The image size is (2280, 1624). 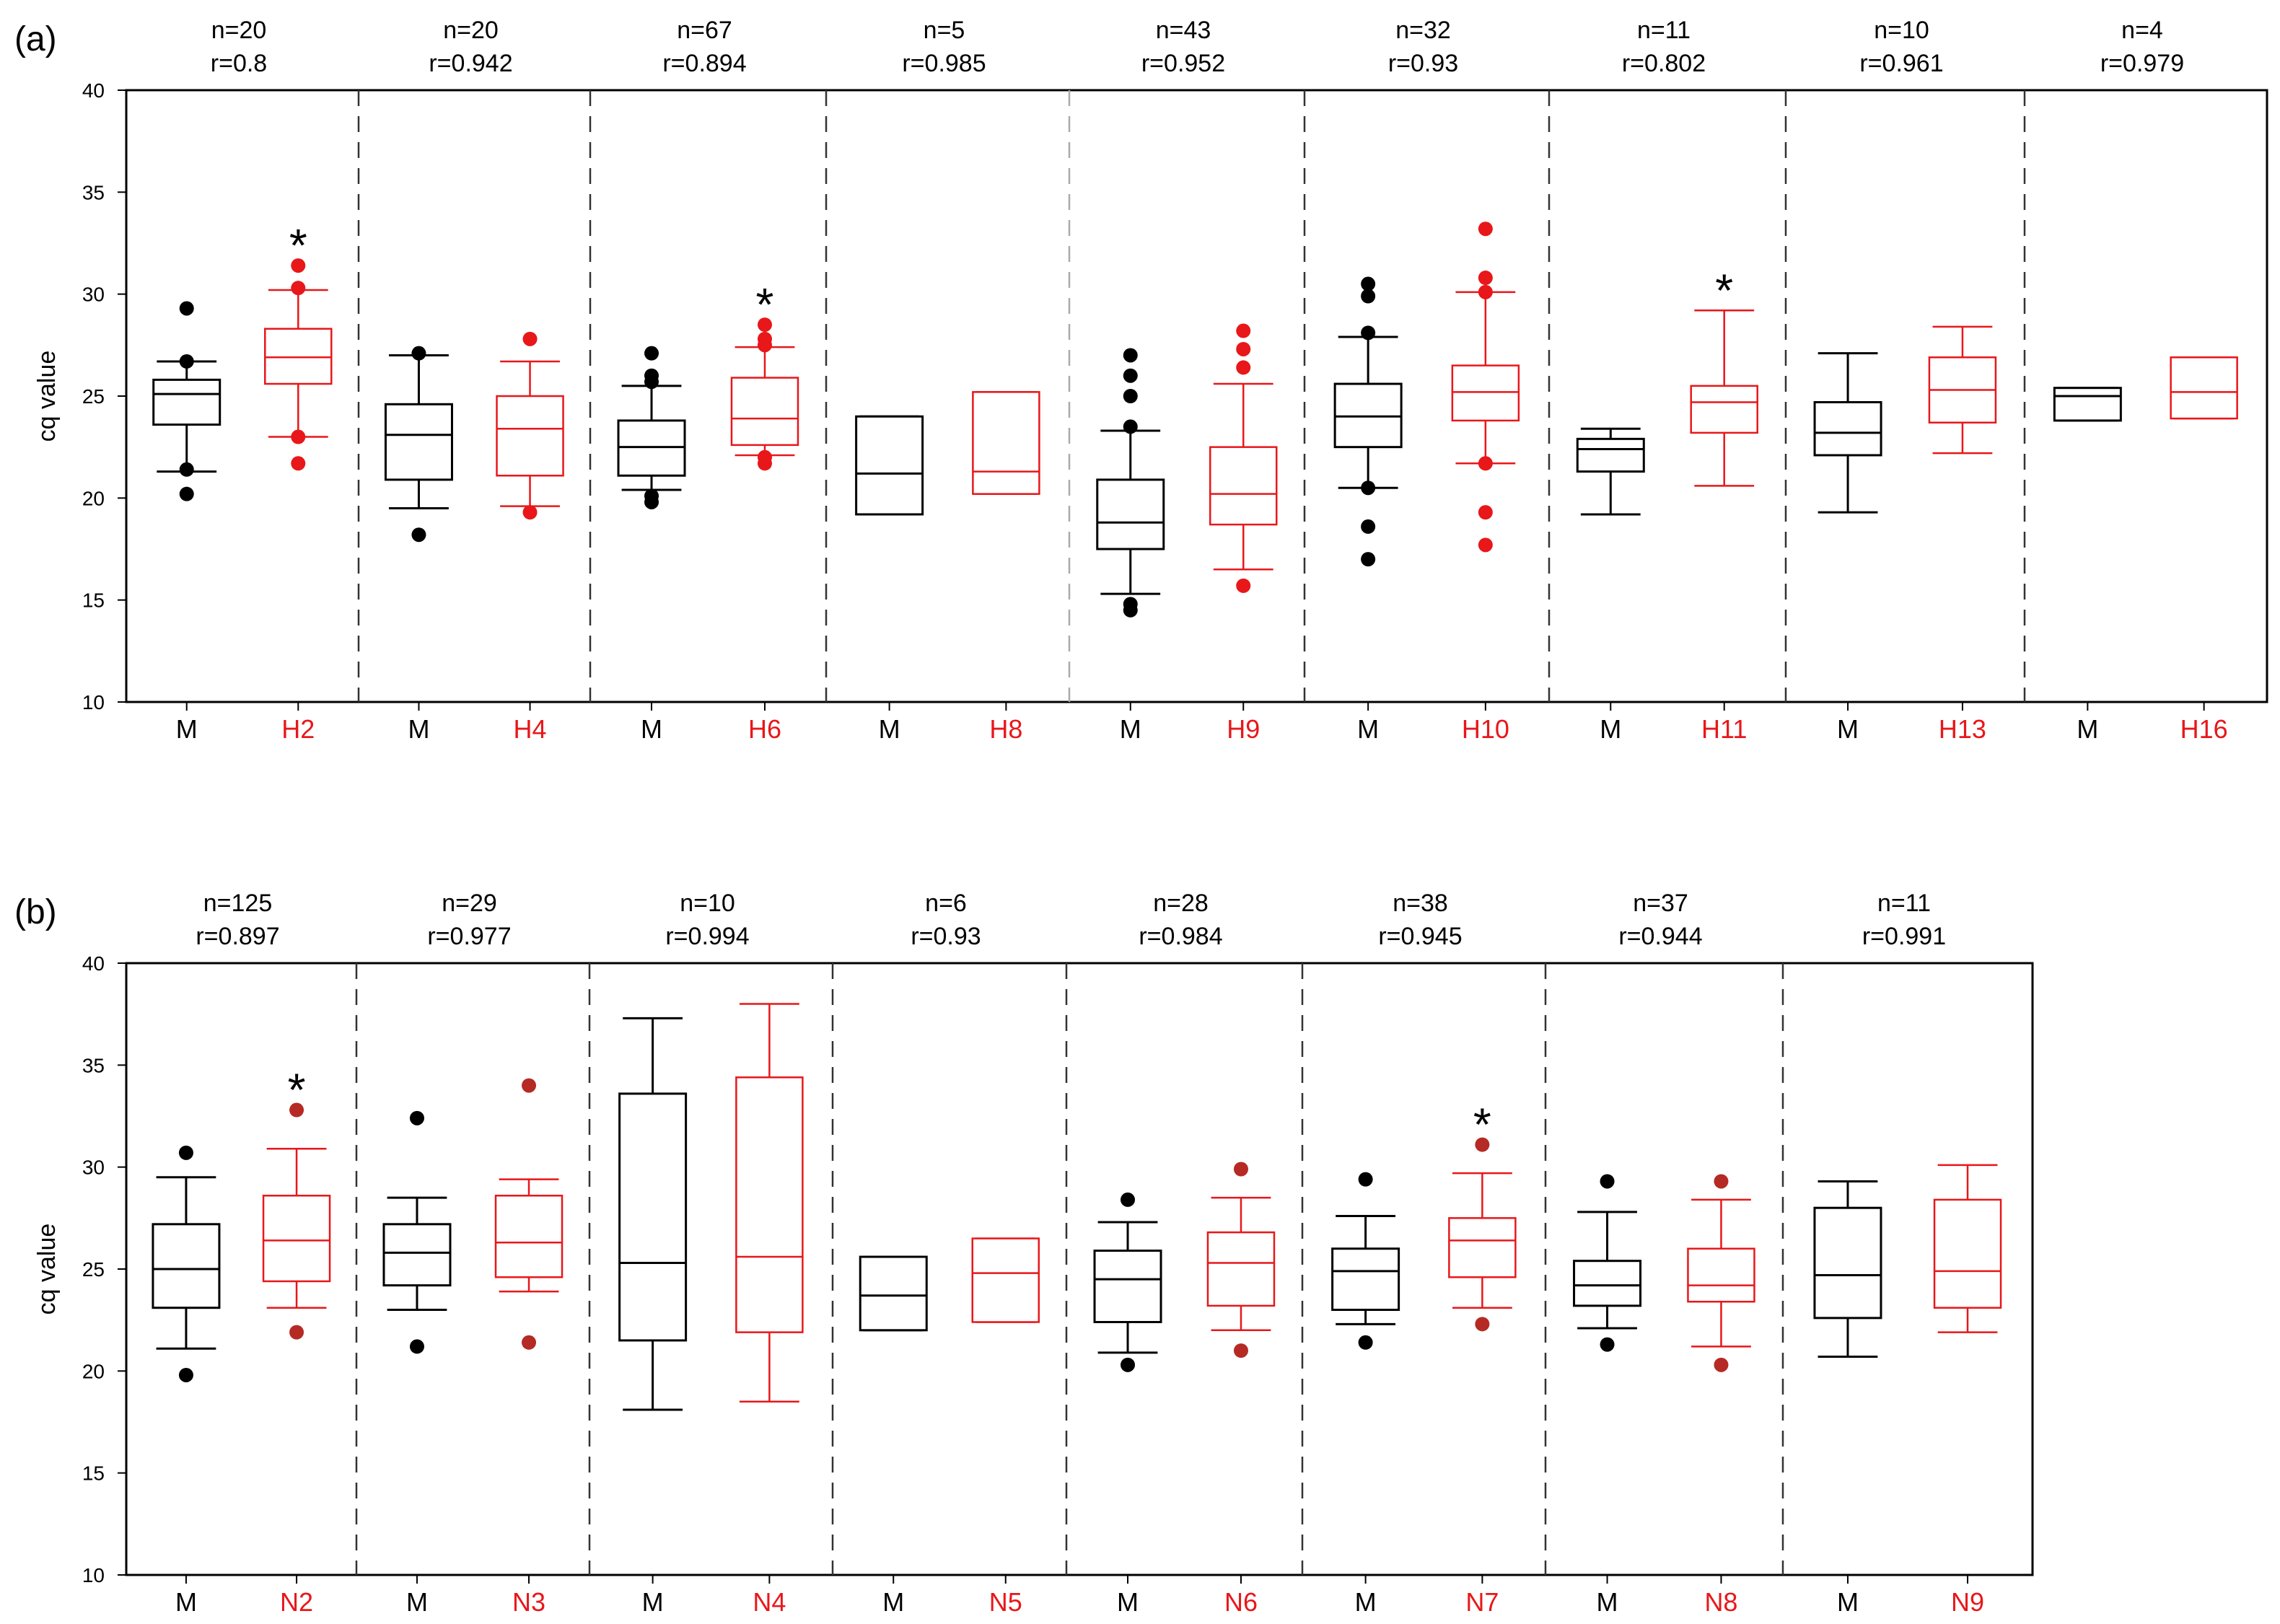 What do you see at coordinates (474, 380) in the screenshot?
I see `group: n=20 r=0.942 M H4` at bounding box center [474, 380].